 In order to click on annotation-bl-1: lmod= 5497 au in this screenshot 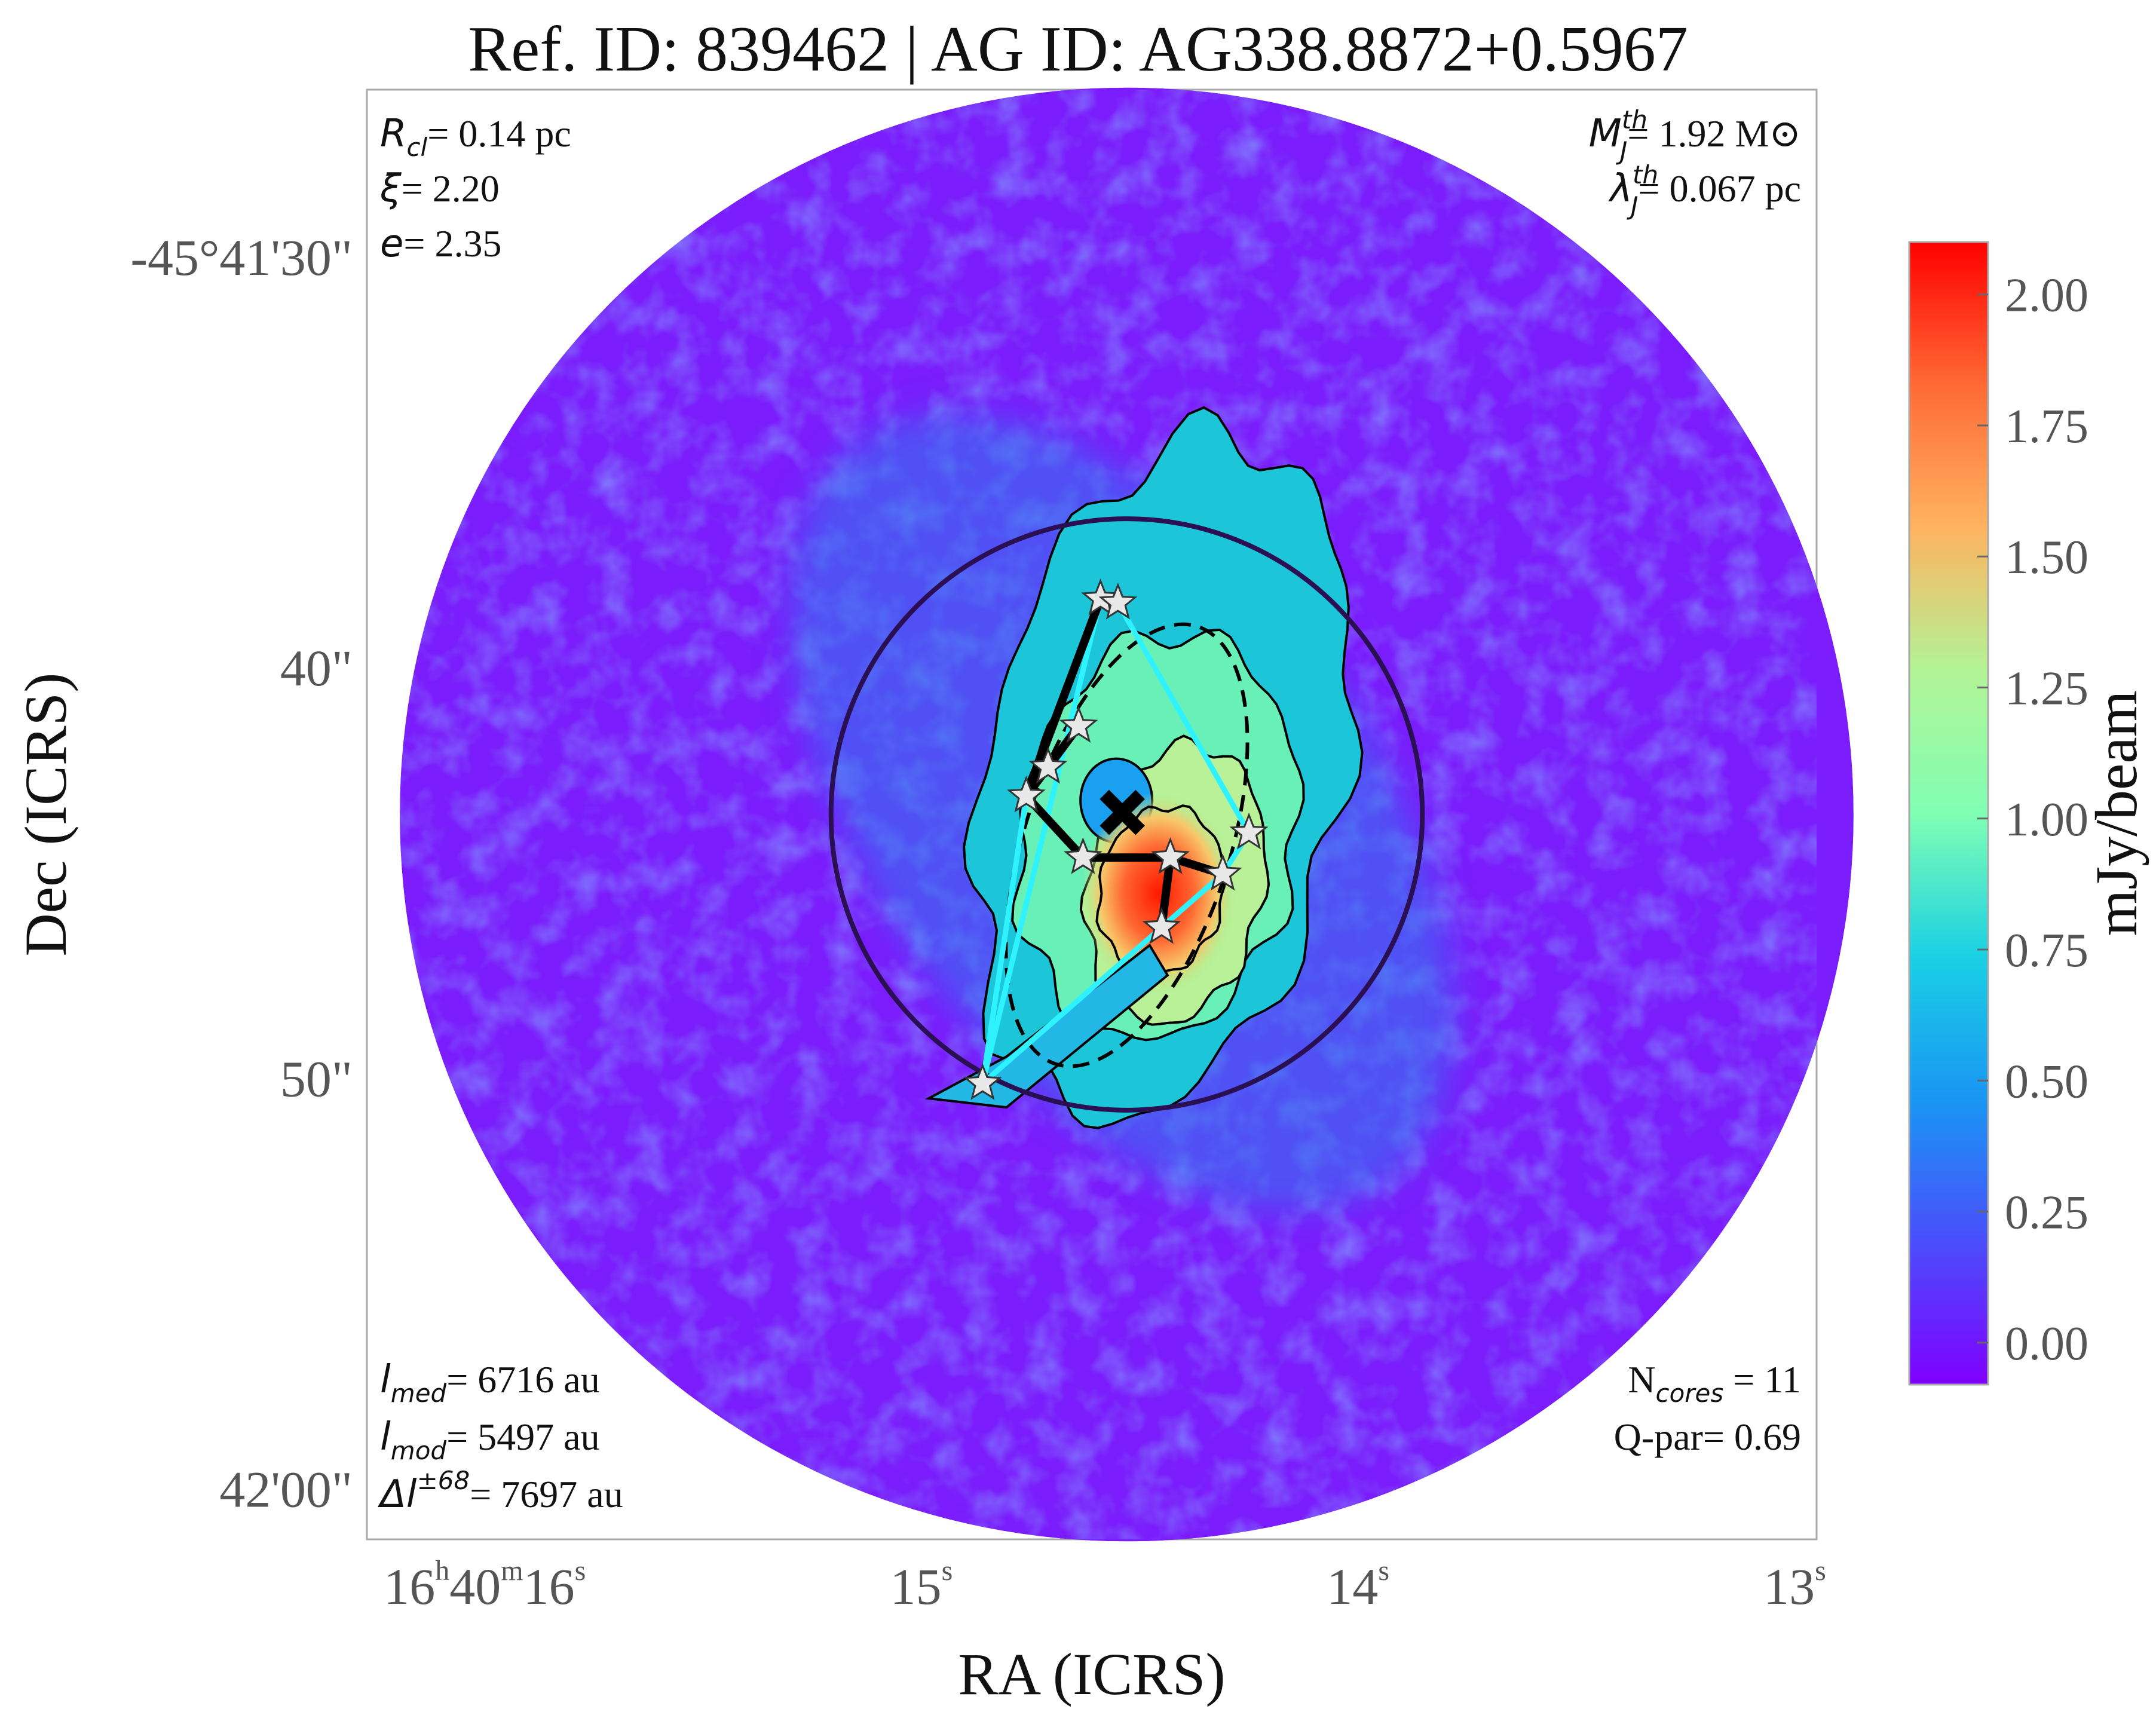, I will do `click(490, 1440)`.